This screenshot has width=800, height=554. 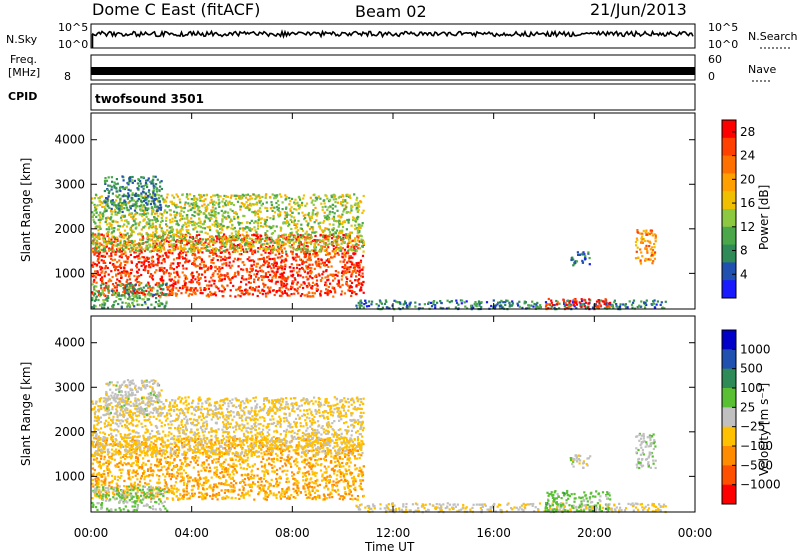 What do you see at coordinates (73, 44) in the screenshot?
I see `nsky-tick-bottom: 10^0` at bounding box center [73, 44].